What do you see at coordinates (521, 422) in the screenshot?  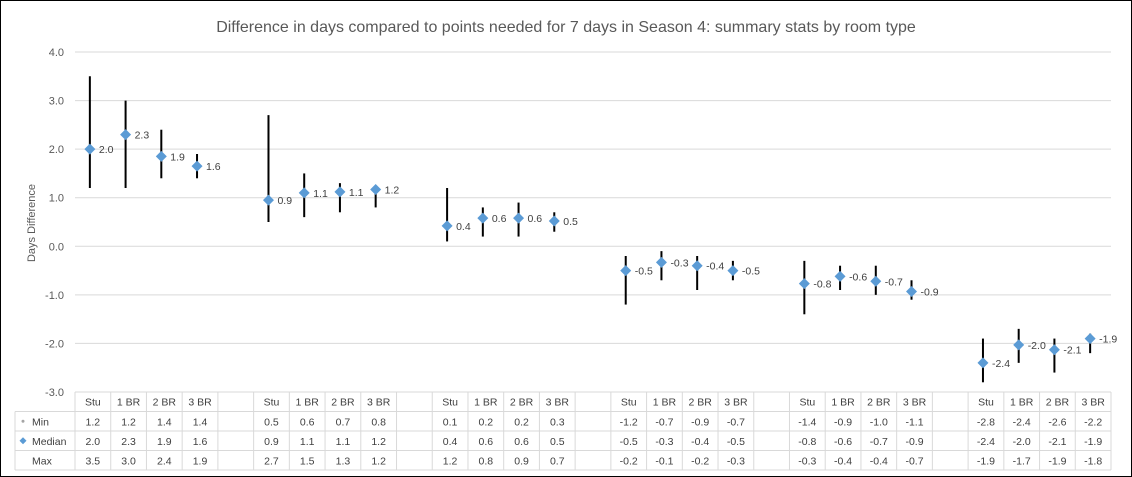 I see `table-cell: 0.2` at bounding box center [521, 422].